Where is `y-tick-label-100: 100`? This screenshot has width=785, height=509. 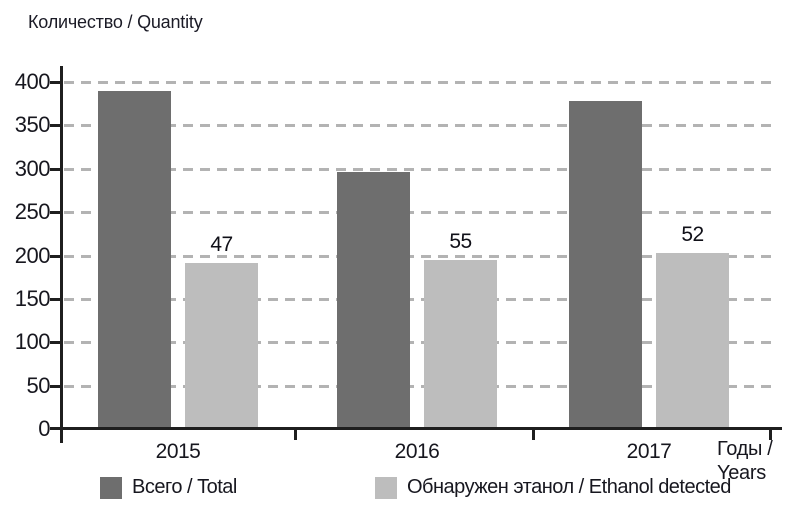
y-tick-label-100: 100 is located at coordinates (32, 341).